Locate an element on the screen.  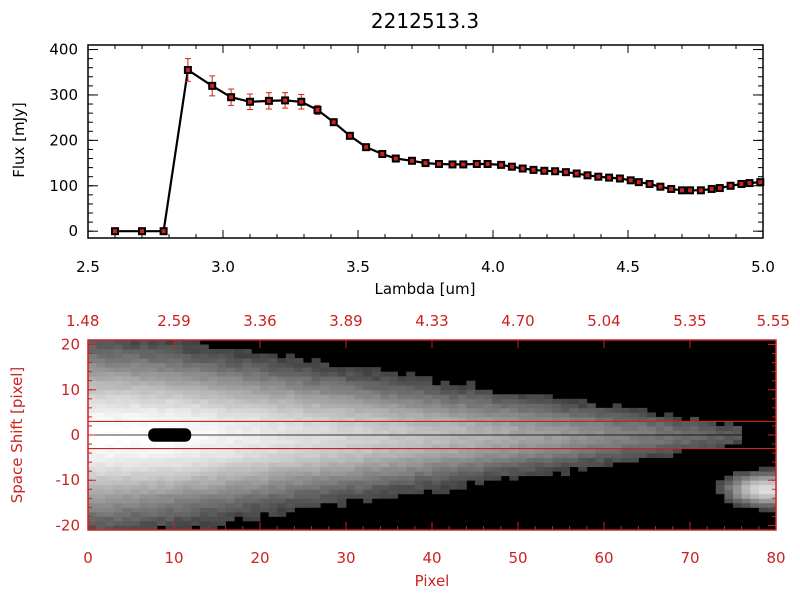
y-tick-label: -20 is located at coordinates (68, 525).